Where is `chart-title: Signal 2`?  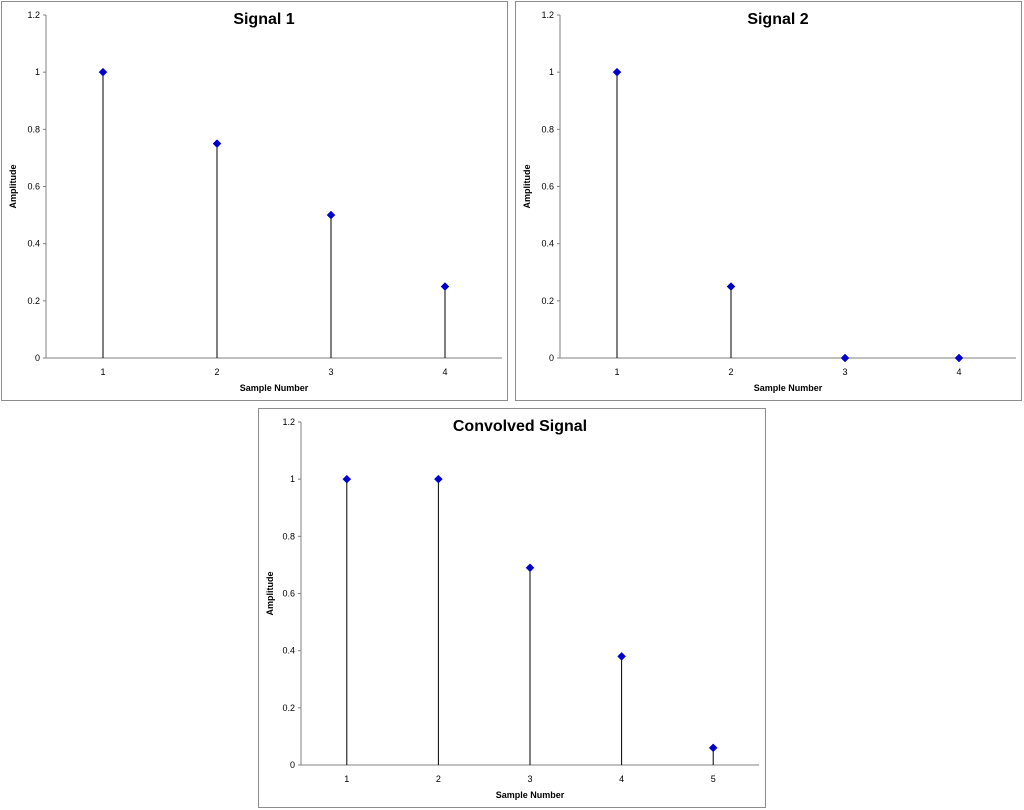 chart-title: Signal 2 is located at coordinates (777, 19).